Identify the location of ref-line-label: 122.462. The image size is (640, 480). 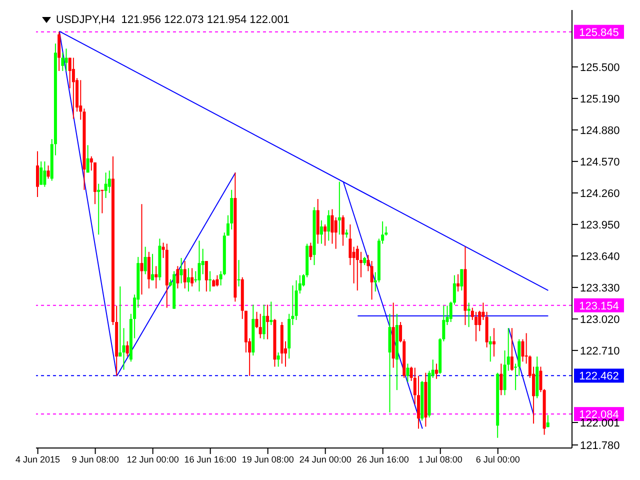
(599, 376).